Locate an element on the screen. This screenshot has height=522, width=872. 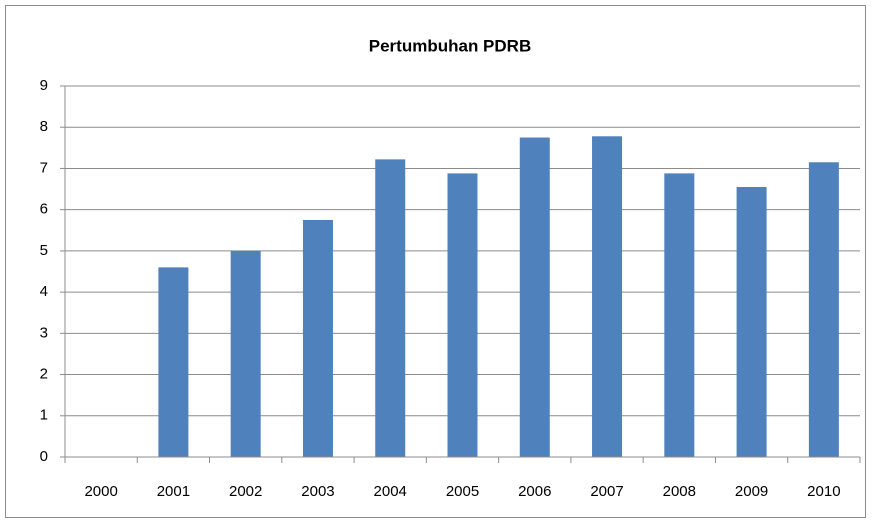
y-tick-label: 3 is located at coordinates (44, 332).